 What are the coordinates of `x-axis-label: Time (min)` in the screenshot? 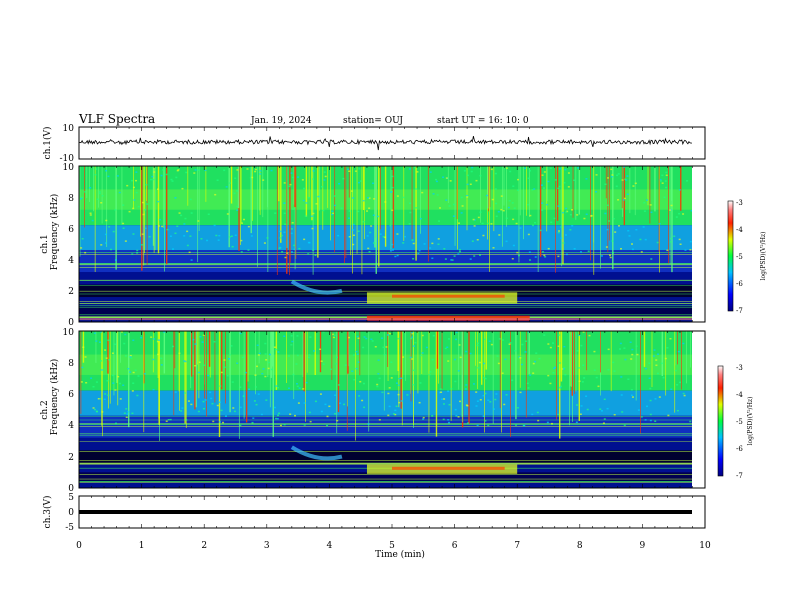 It's located at (400, 554).